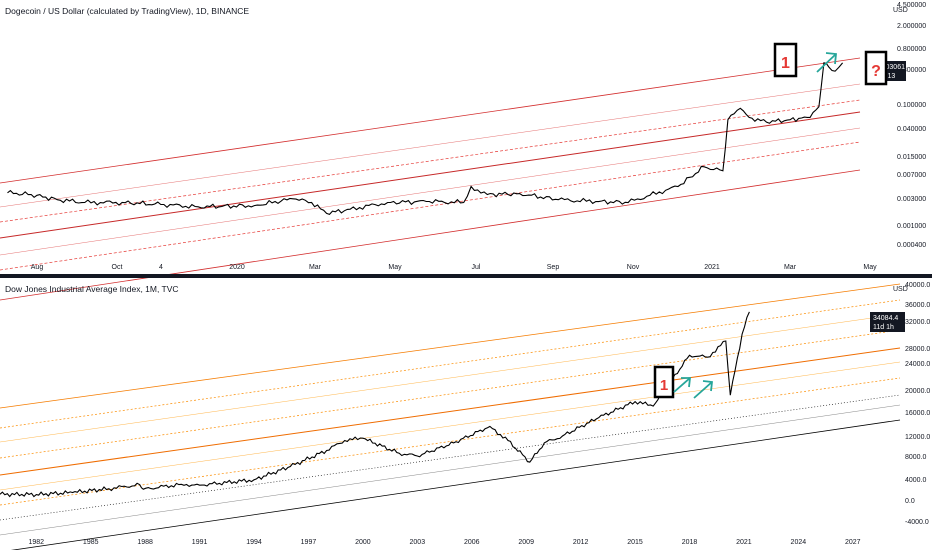  I want to click on dogecoin-y-tick-label: 0.800000, so click(911, 49).